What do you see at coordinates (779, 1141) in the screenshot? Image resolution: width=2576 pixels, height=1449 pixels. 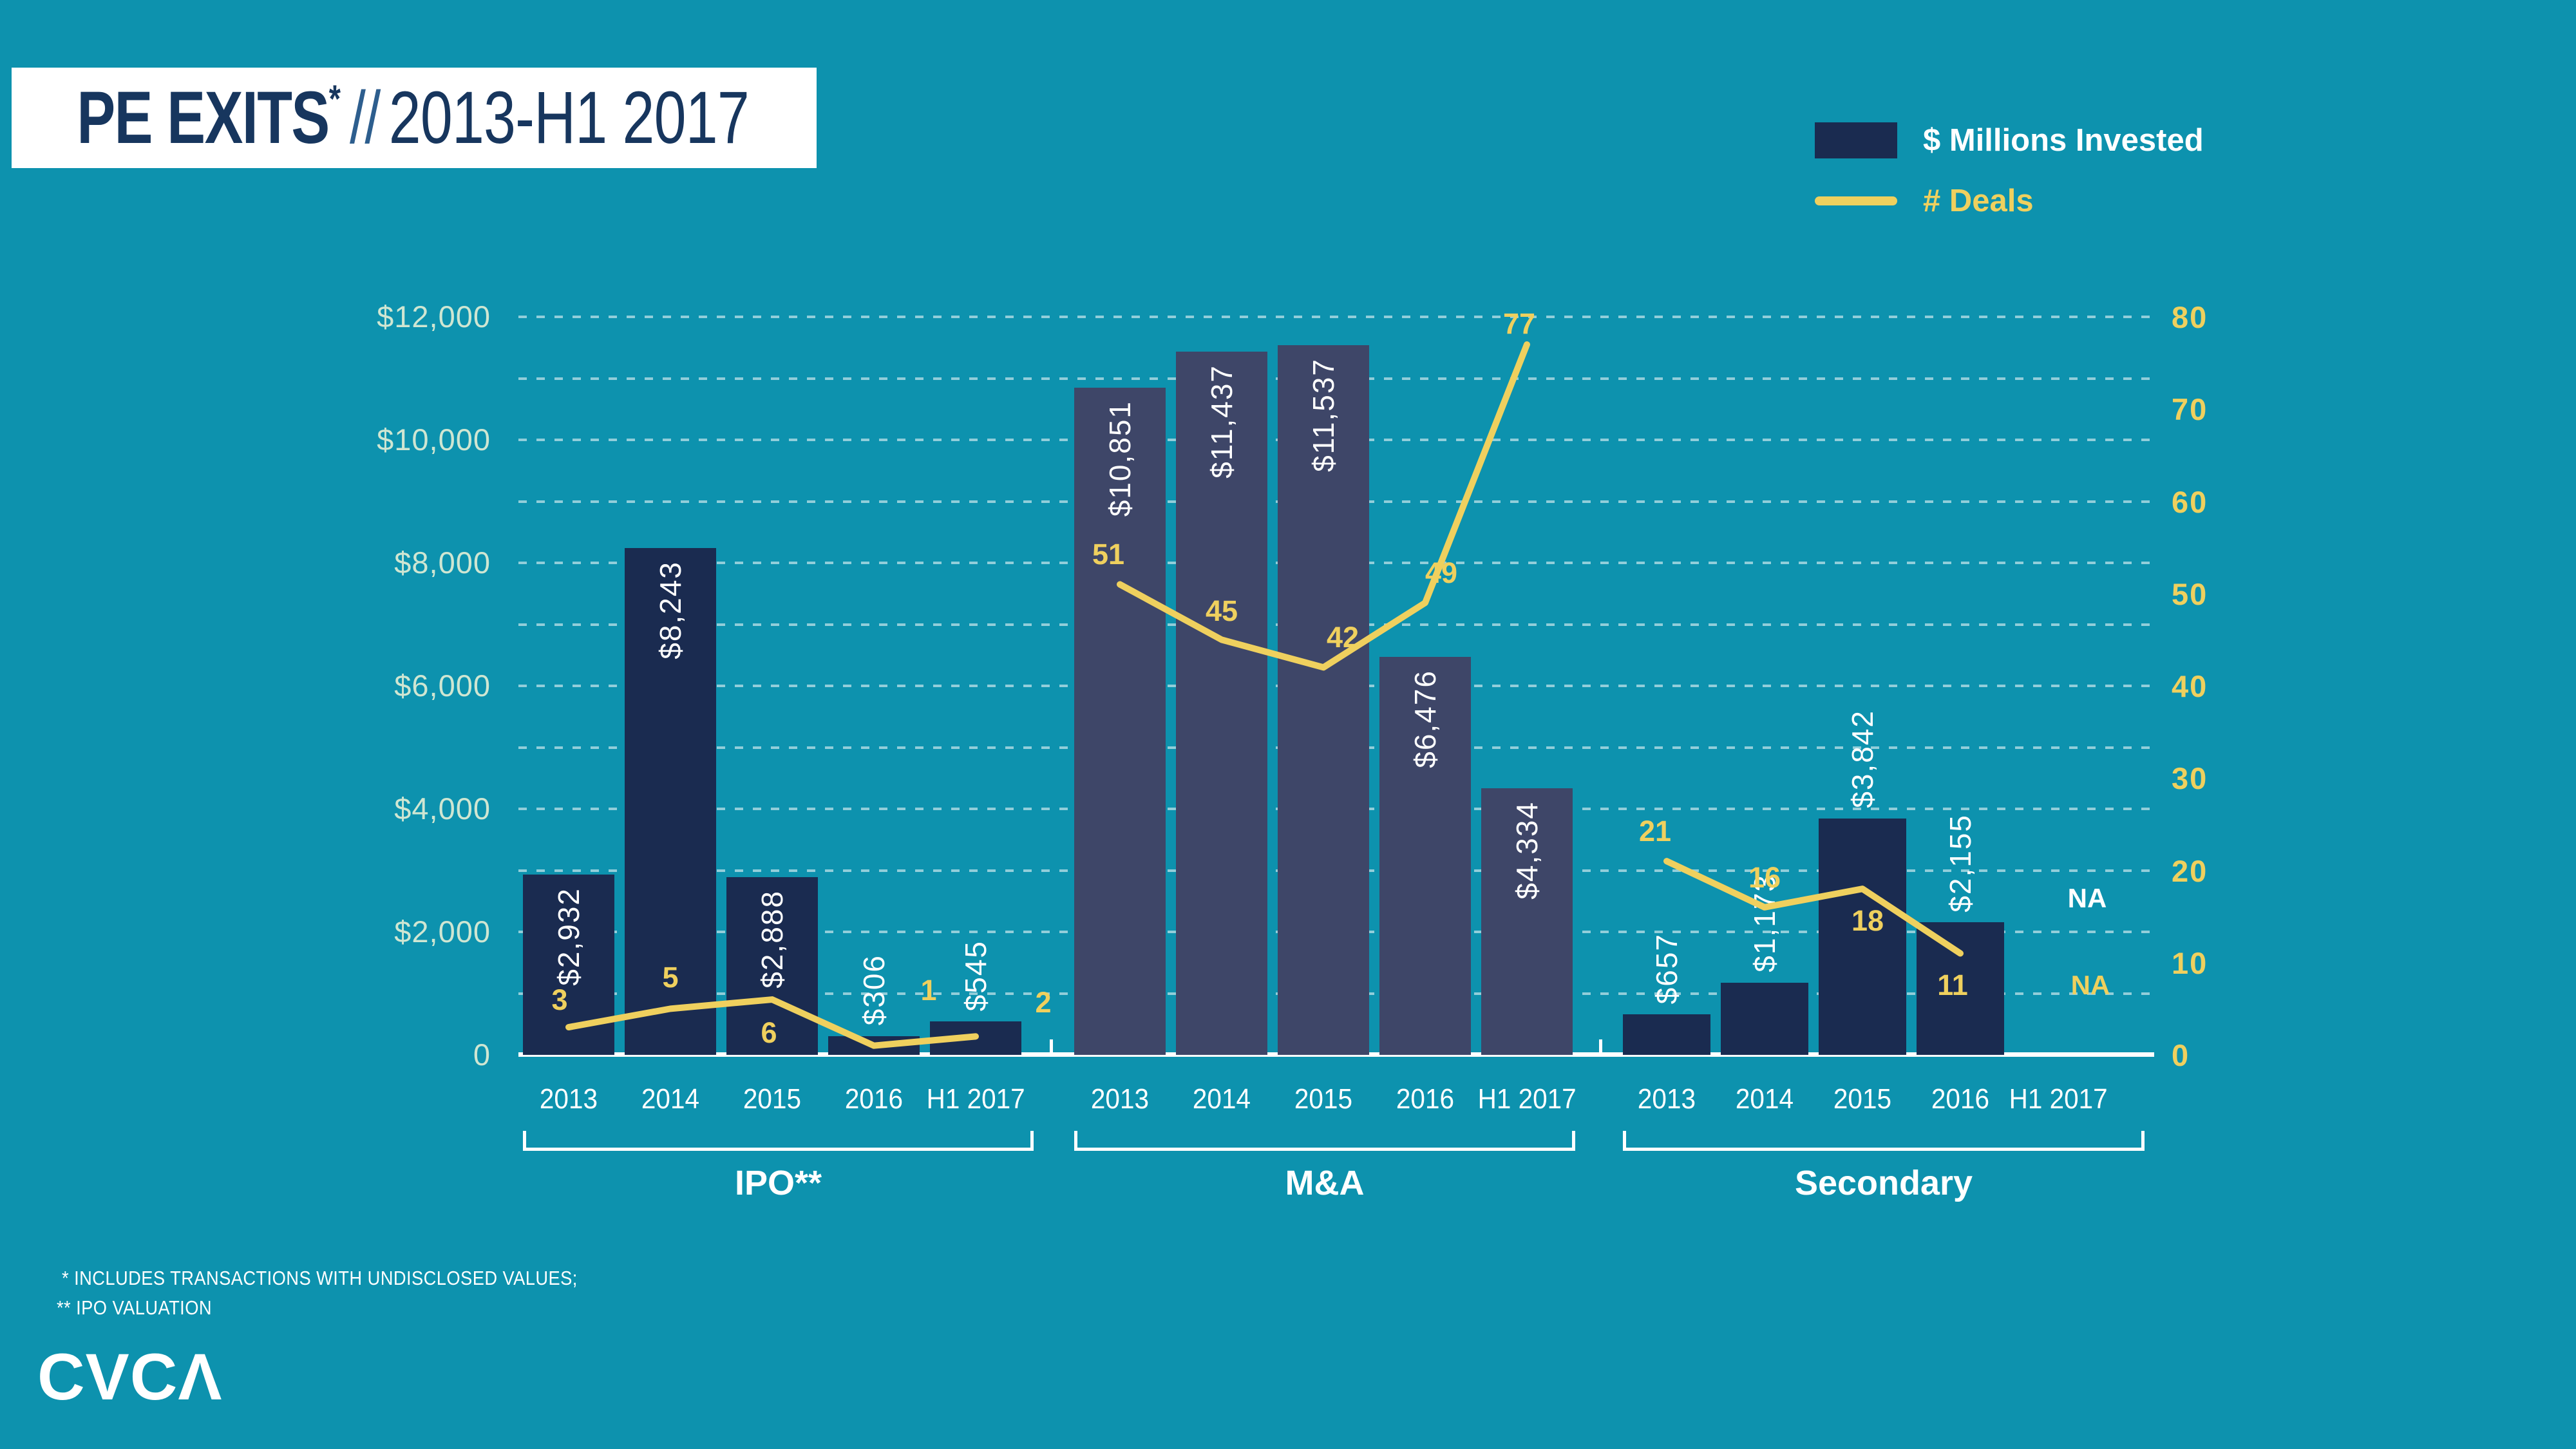 I see `group-bracket-ipo` at bounding box center [779, 1141].